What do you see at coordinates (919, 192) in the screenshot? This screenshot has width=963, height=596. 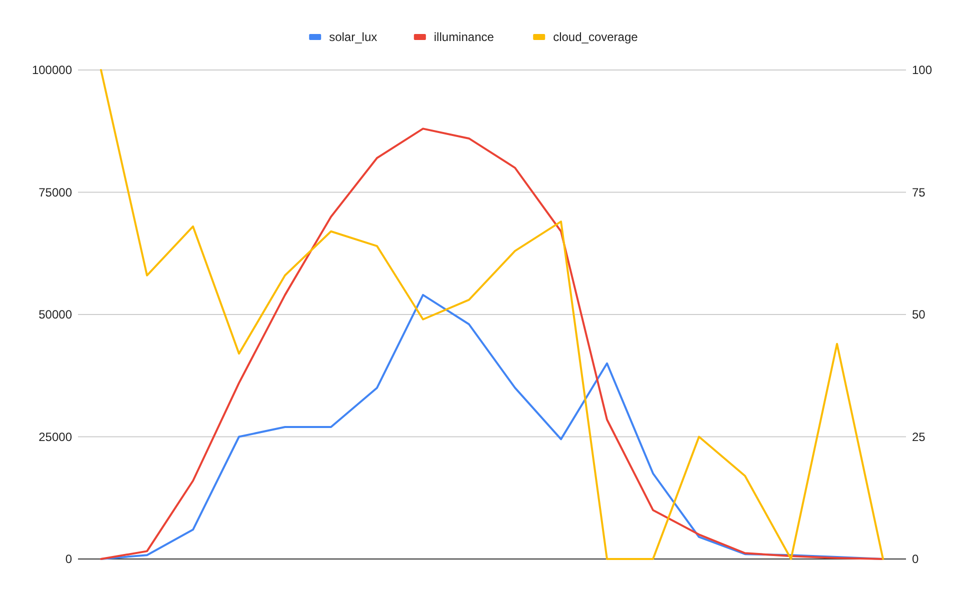 I see `y2-tick-label: 75` at bounding box center [919, 192].